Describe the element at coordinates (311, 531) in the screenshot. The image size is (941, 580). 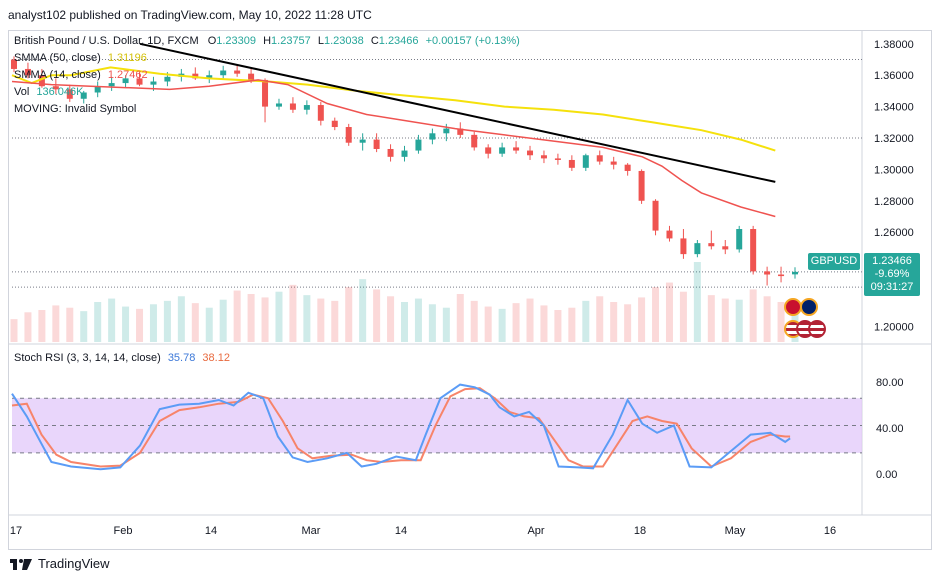
I see `x-tick-label: Mar` at that location.